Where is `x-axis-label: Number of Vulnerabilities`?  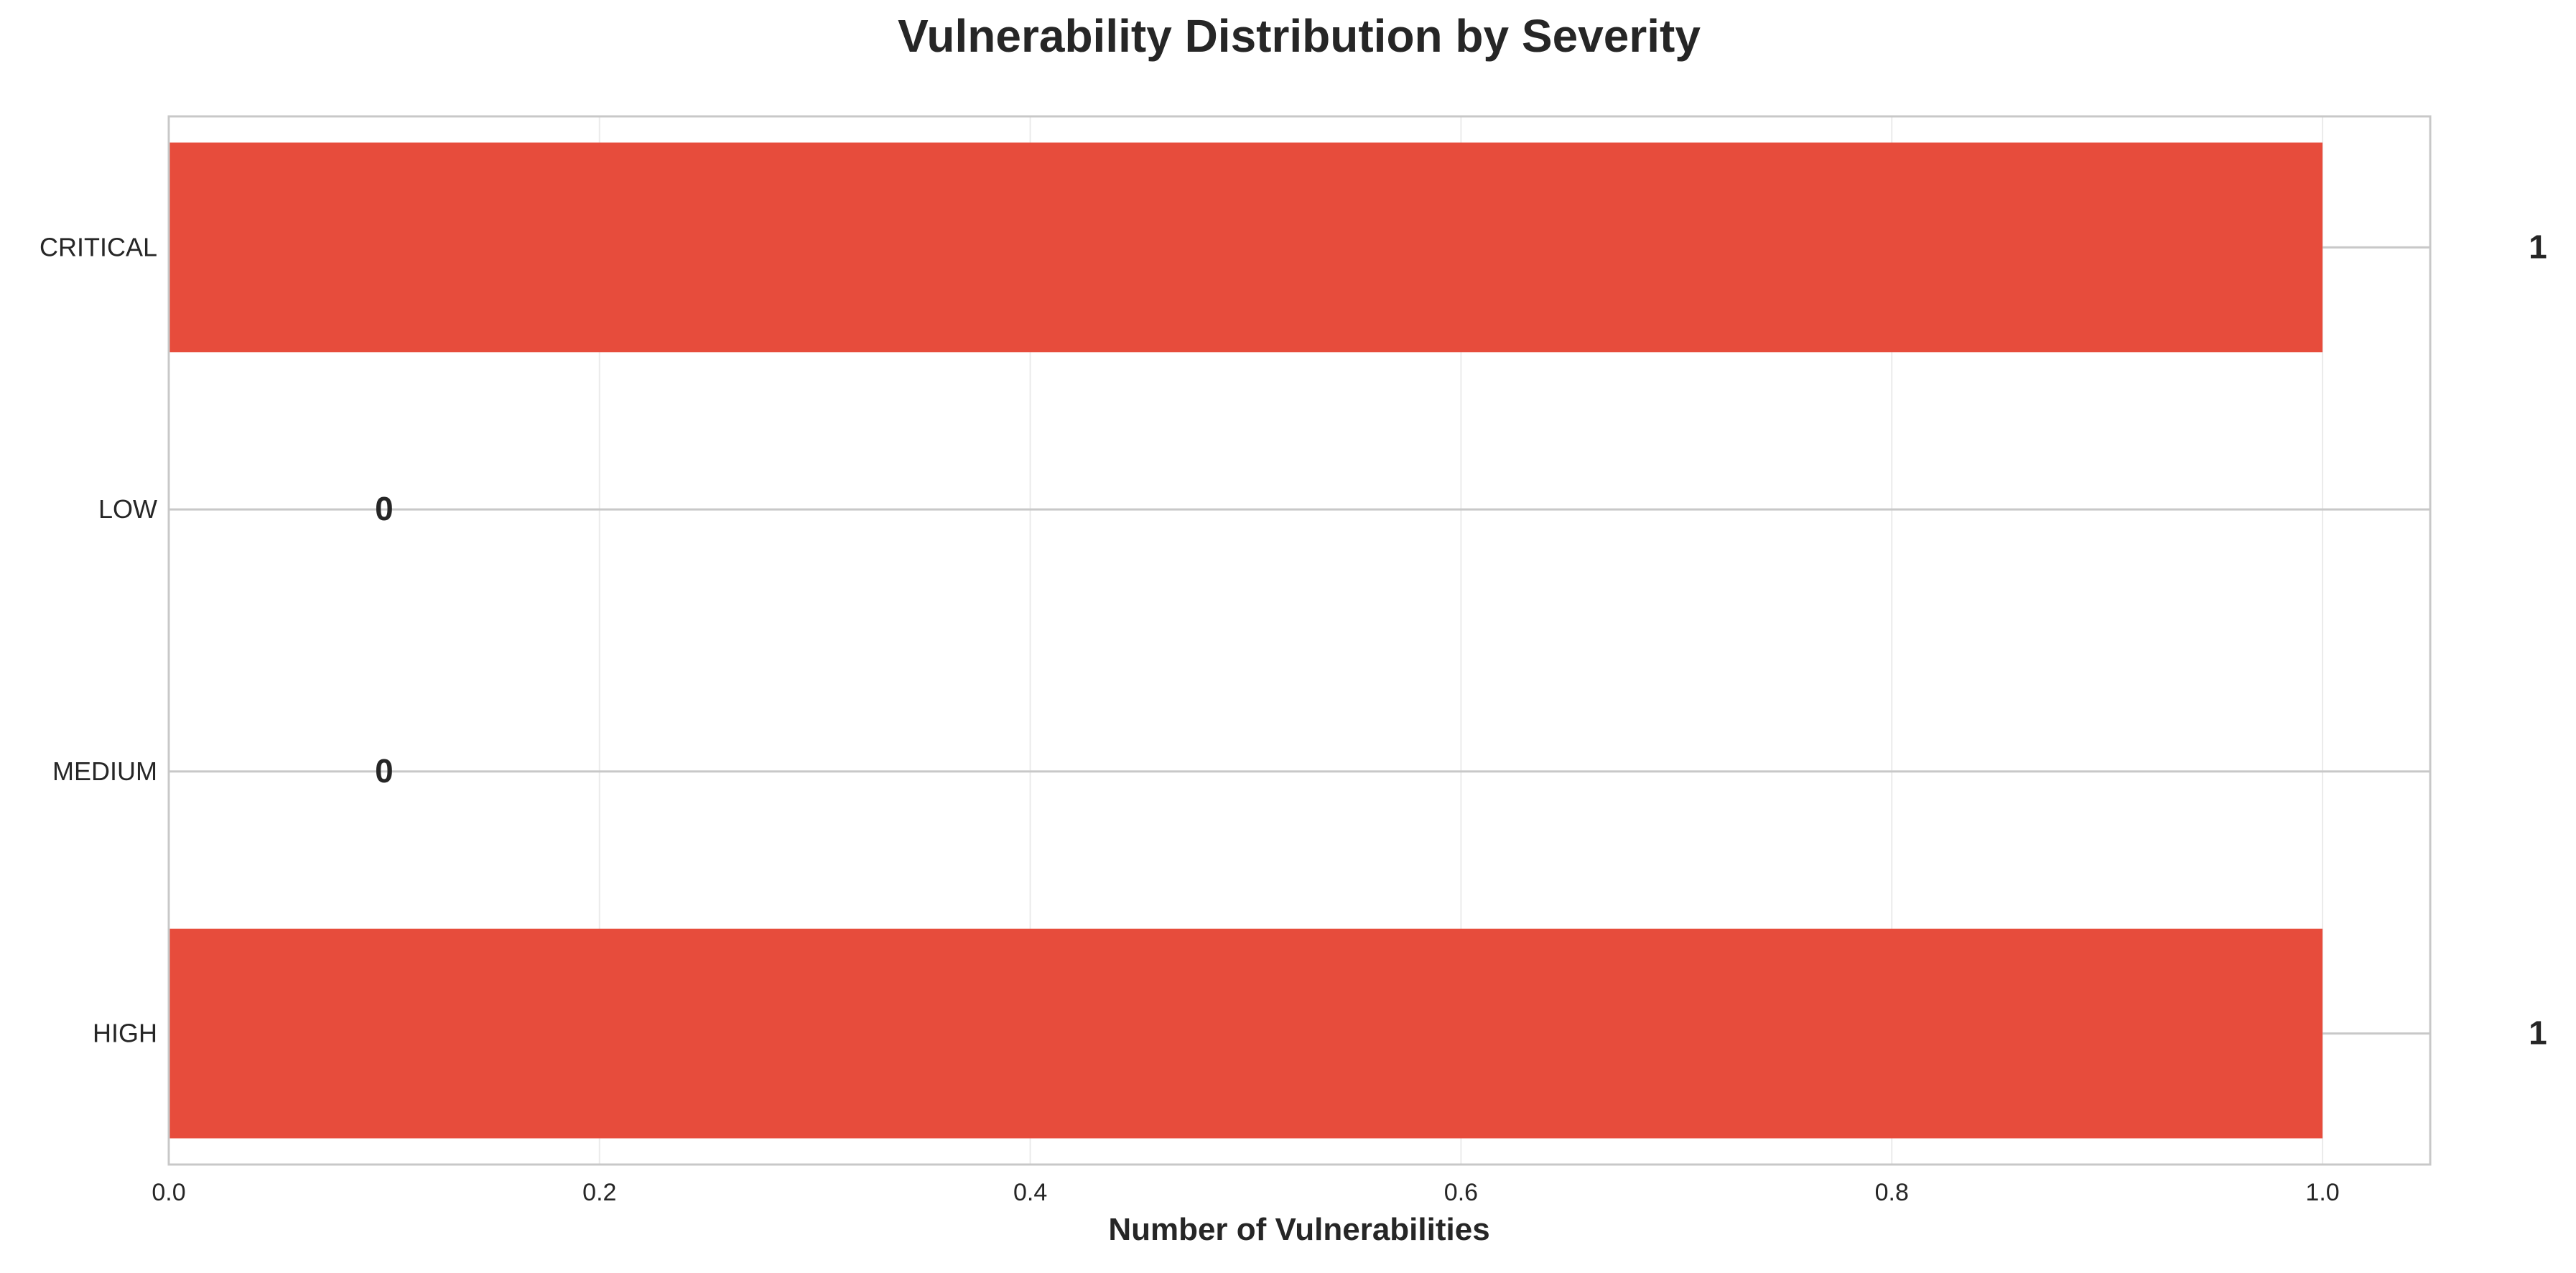 x-axis-label: Number of Vulnerabilities is located at coordinates (1298, 1229).